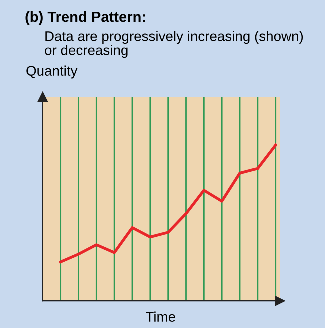  What do you see at coordinates (52, 72) in the screenshot?
I see `y-axis-title: Quantity` at bounding box center [52, 72].